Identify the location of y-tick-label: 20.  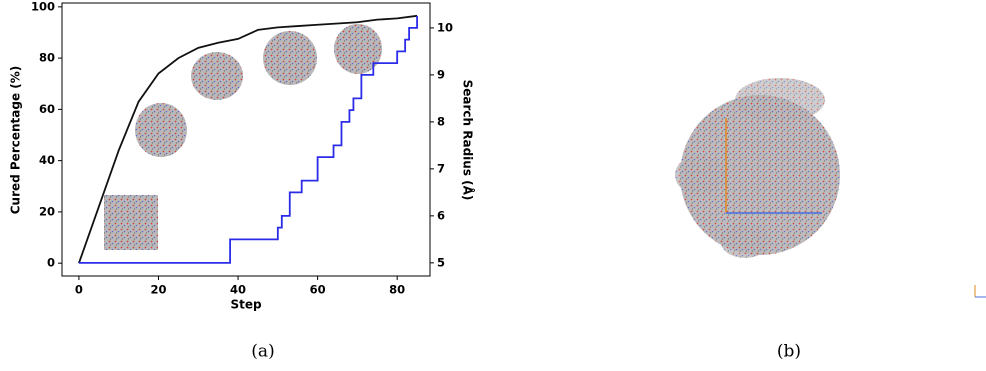
(47, 211).